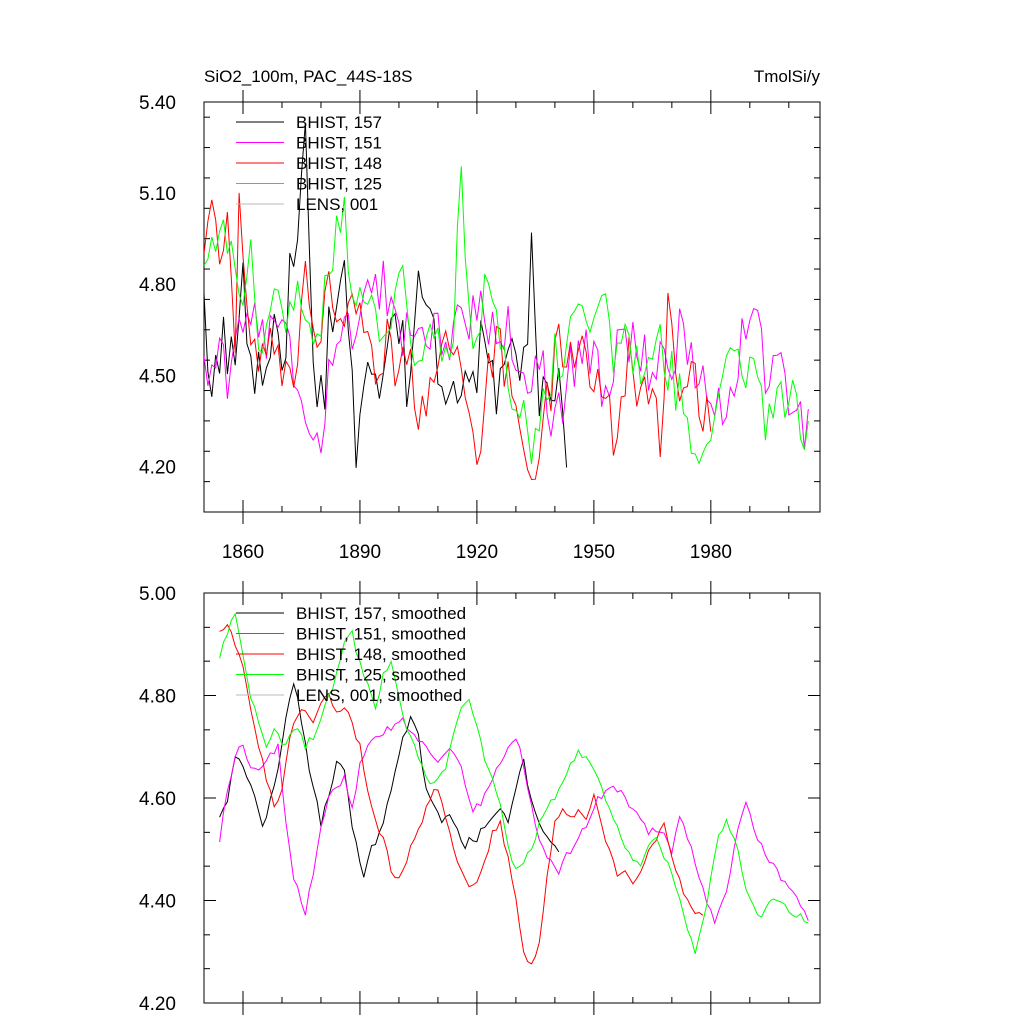 Image resolution: width=1024 pixels, height=1024 pixels. What do you see at coordinates (389, 780) in the screenshot?
I see `series-line-bhist-157-smoothed` at bounding box center [389, 780].